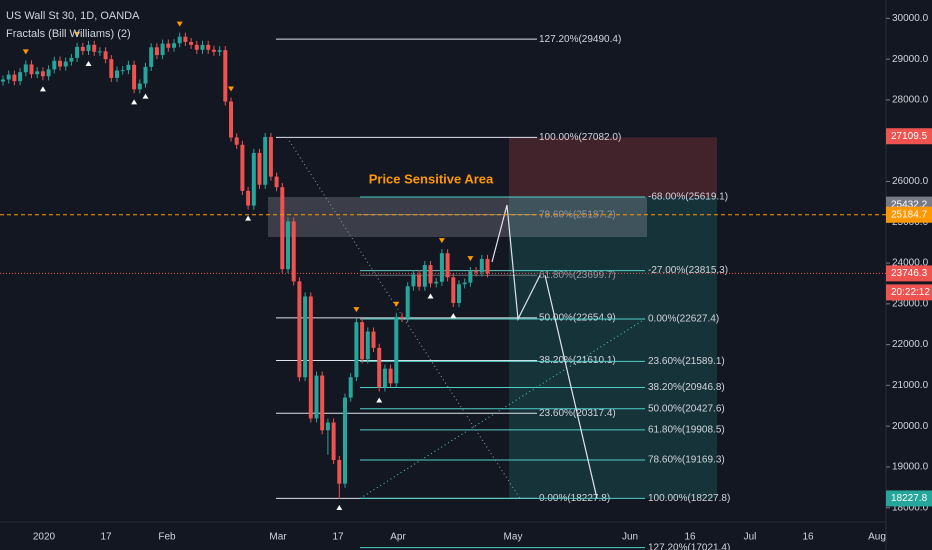 The height and width of the screenshot is (550, 932). Describe the element at coordinates (750, 537) in the screenshot. I see `x-tick-label: Jul` at that location.